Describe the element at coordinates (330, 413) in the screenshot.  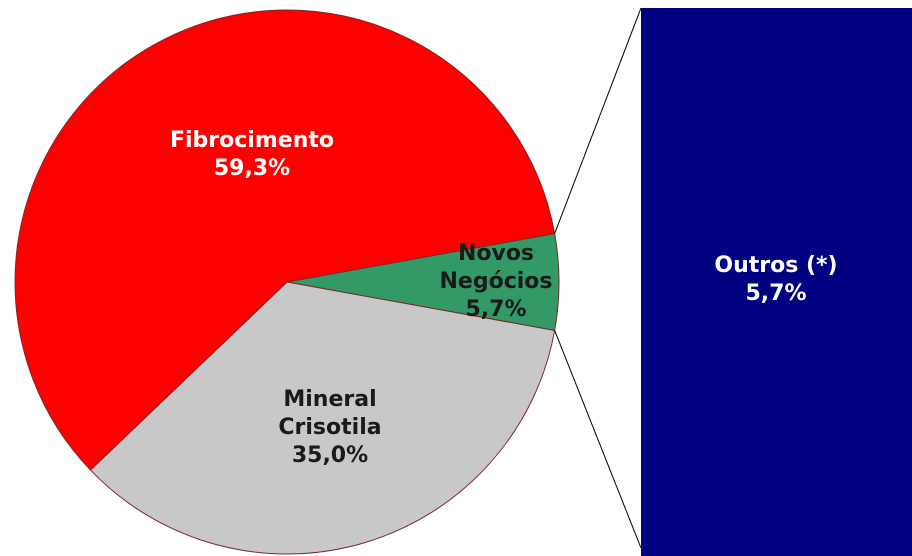
I see `label-text: Mineral Crisotila` at that location.